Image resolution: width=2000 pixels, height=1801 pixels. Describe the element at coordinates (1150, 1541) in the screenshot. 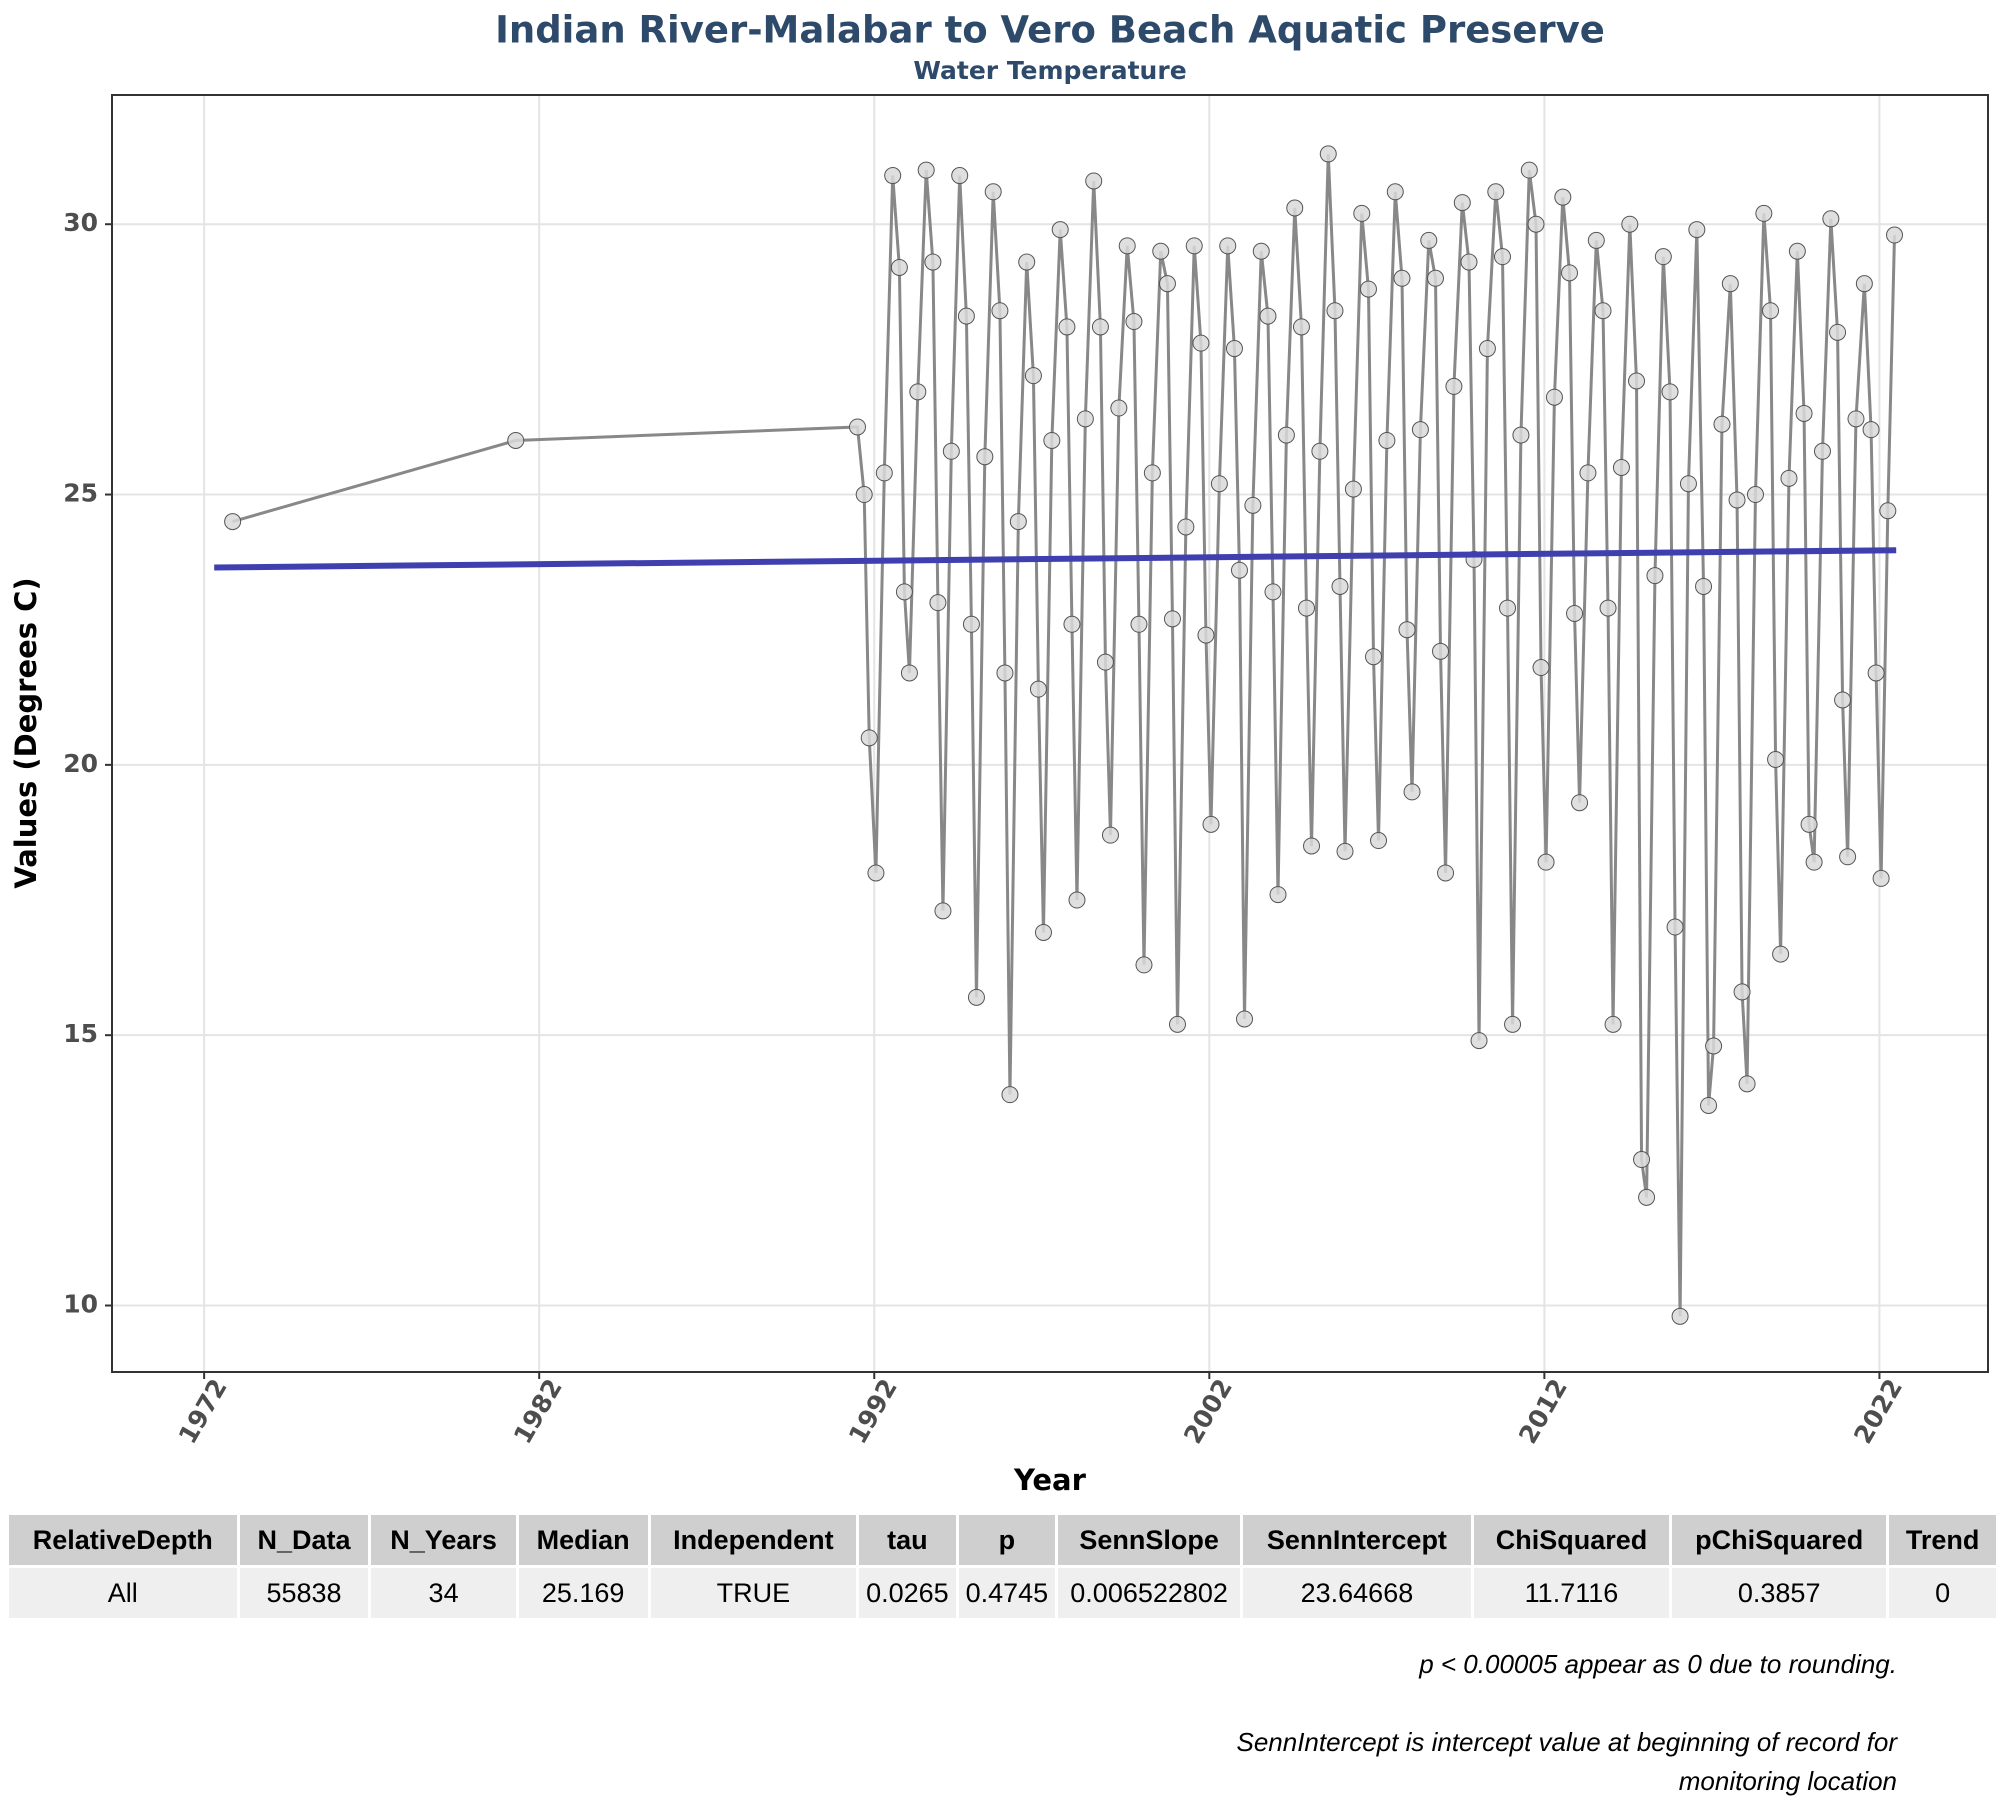

I see `column-header: SennSlope` at that location.